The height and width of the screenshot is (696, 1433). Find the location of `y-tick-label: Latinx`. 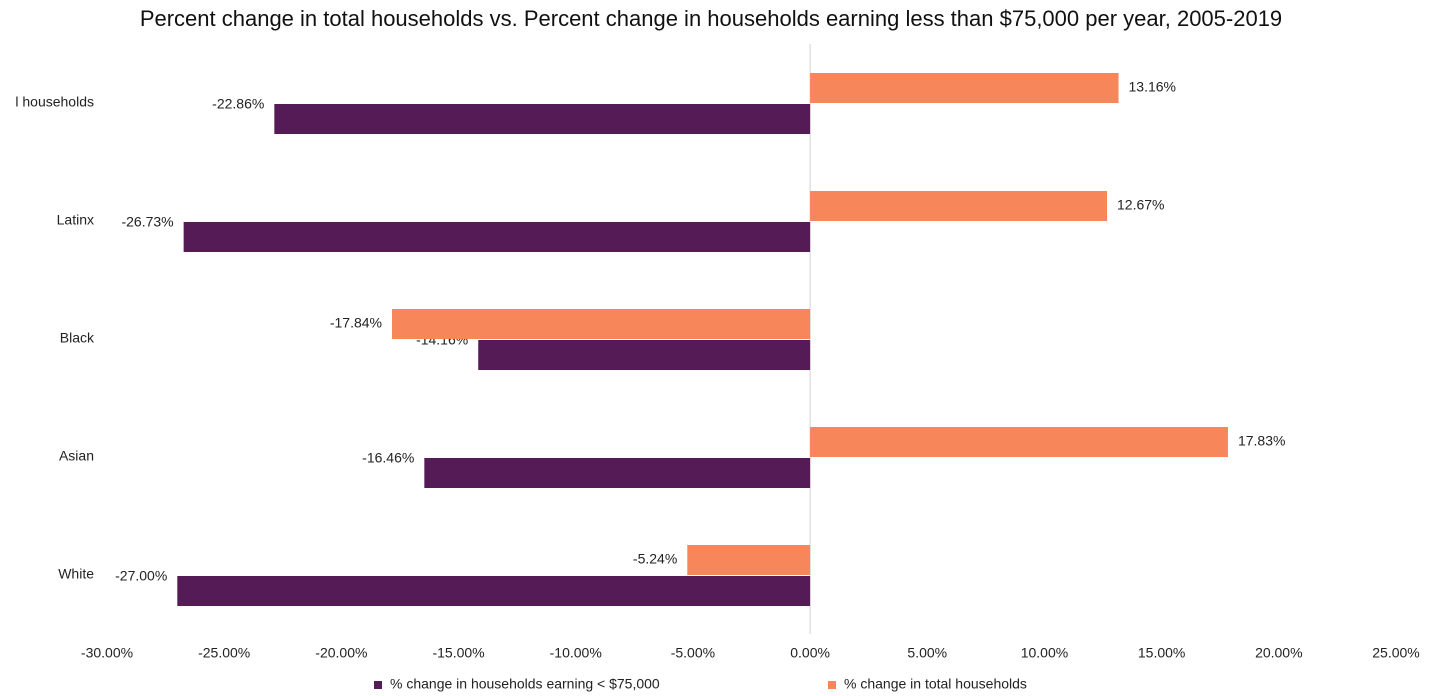

y-tick-label: Latinx is located at coordinates (75, 220).